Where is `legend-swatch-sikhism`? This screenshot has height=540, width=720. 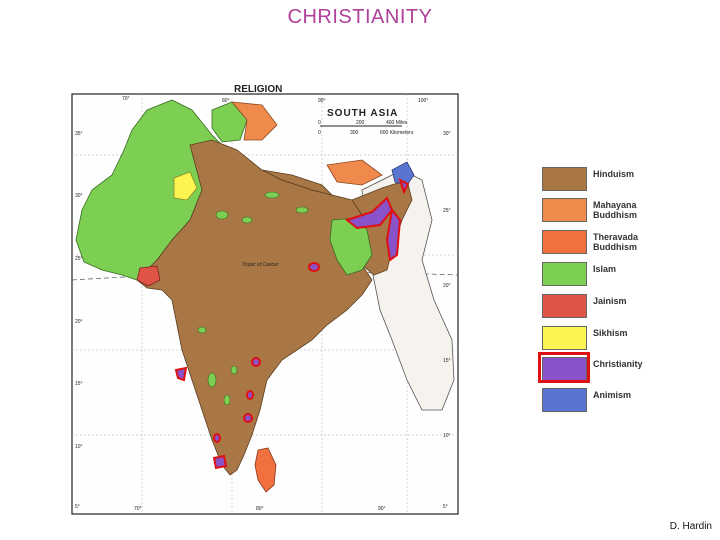
legend-swatch-sikhism is located at coordinates (564, 338).